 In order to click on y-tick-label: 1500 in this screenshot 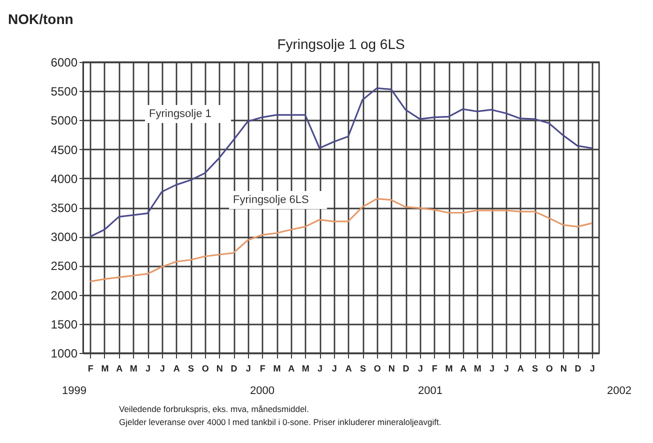, I will do `click(64, 324)`.